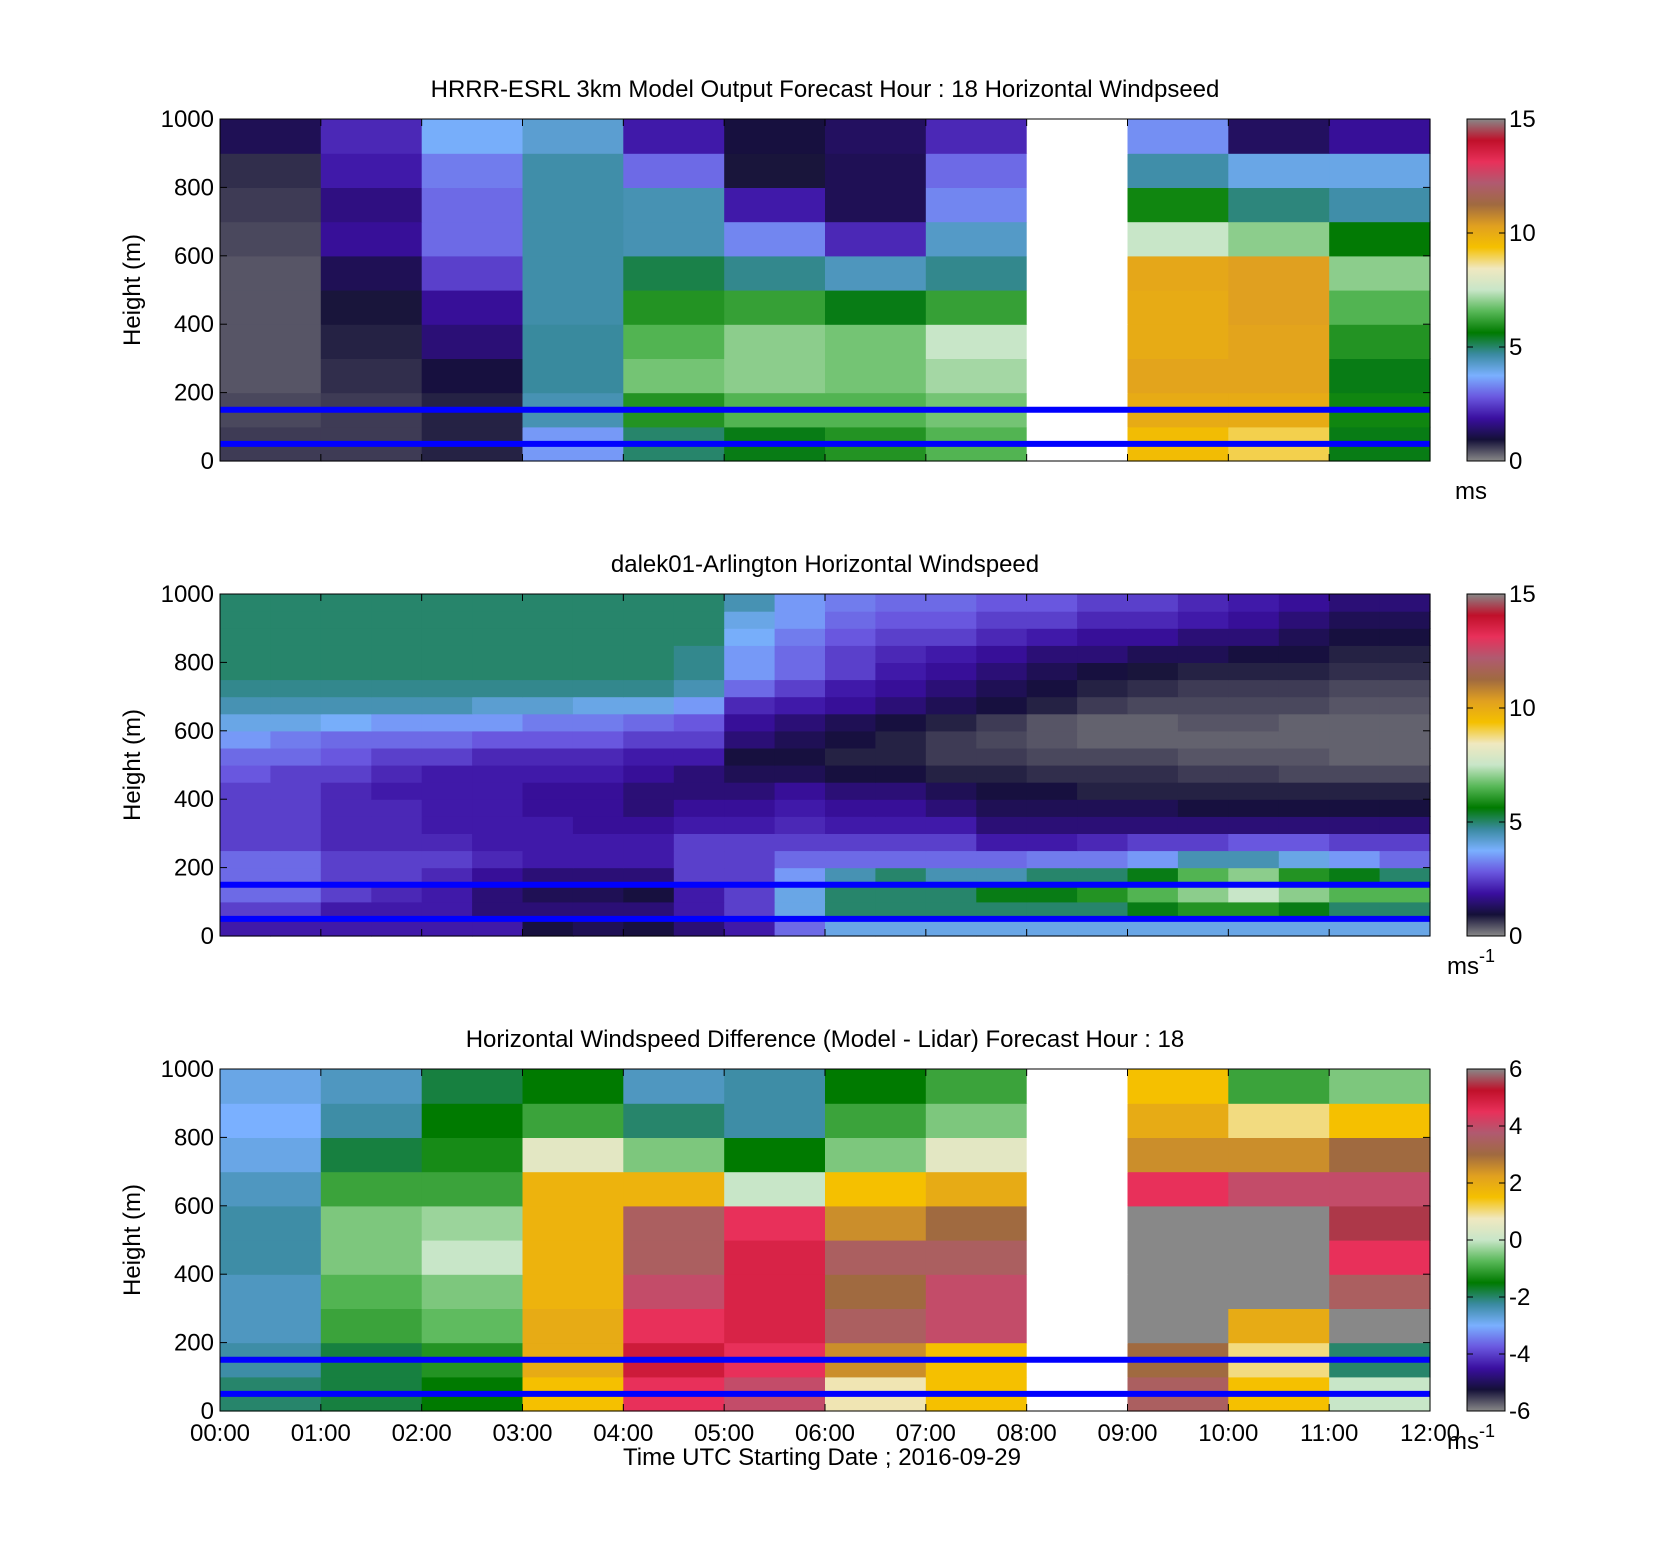 The width and height of the screenshot is (1680, 1561). What do you see at coordinates (1487, 956) in the screenshot?
I see `colorbar-unit-superscript: -1` at bounding box center [1487, 956].